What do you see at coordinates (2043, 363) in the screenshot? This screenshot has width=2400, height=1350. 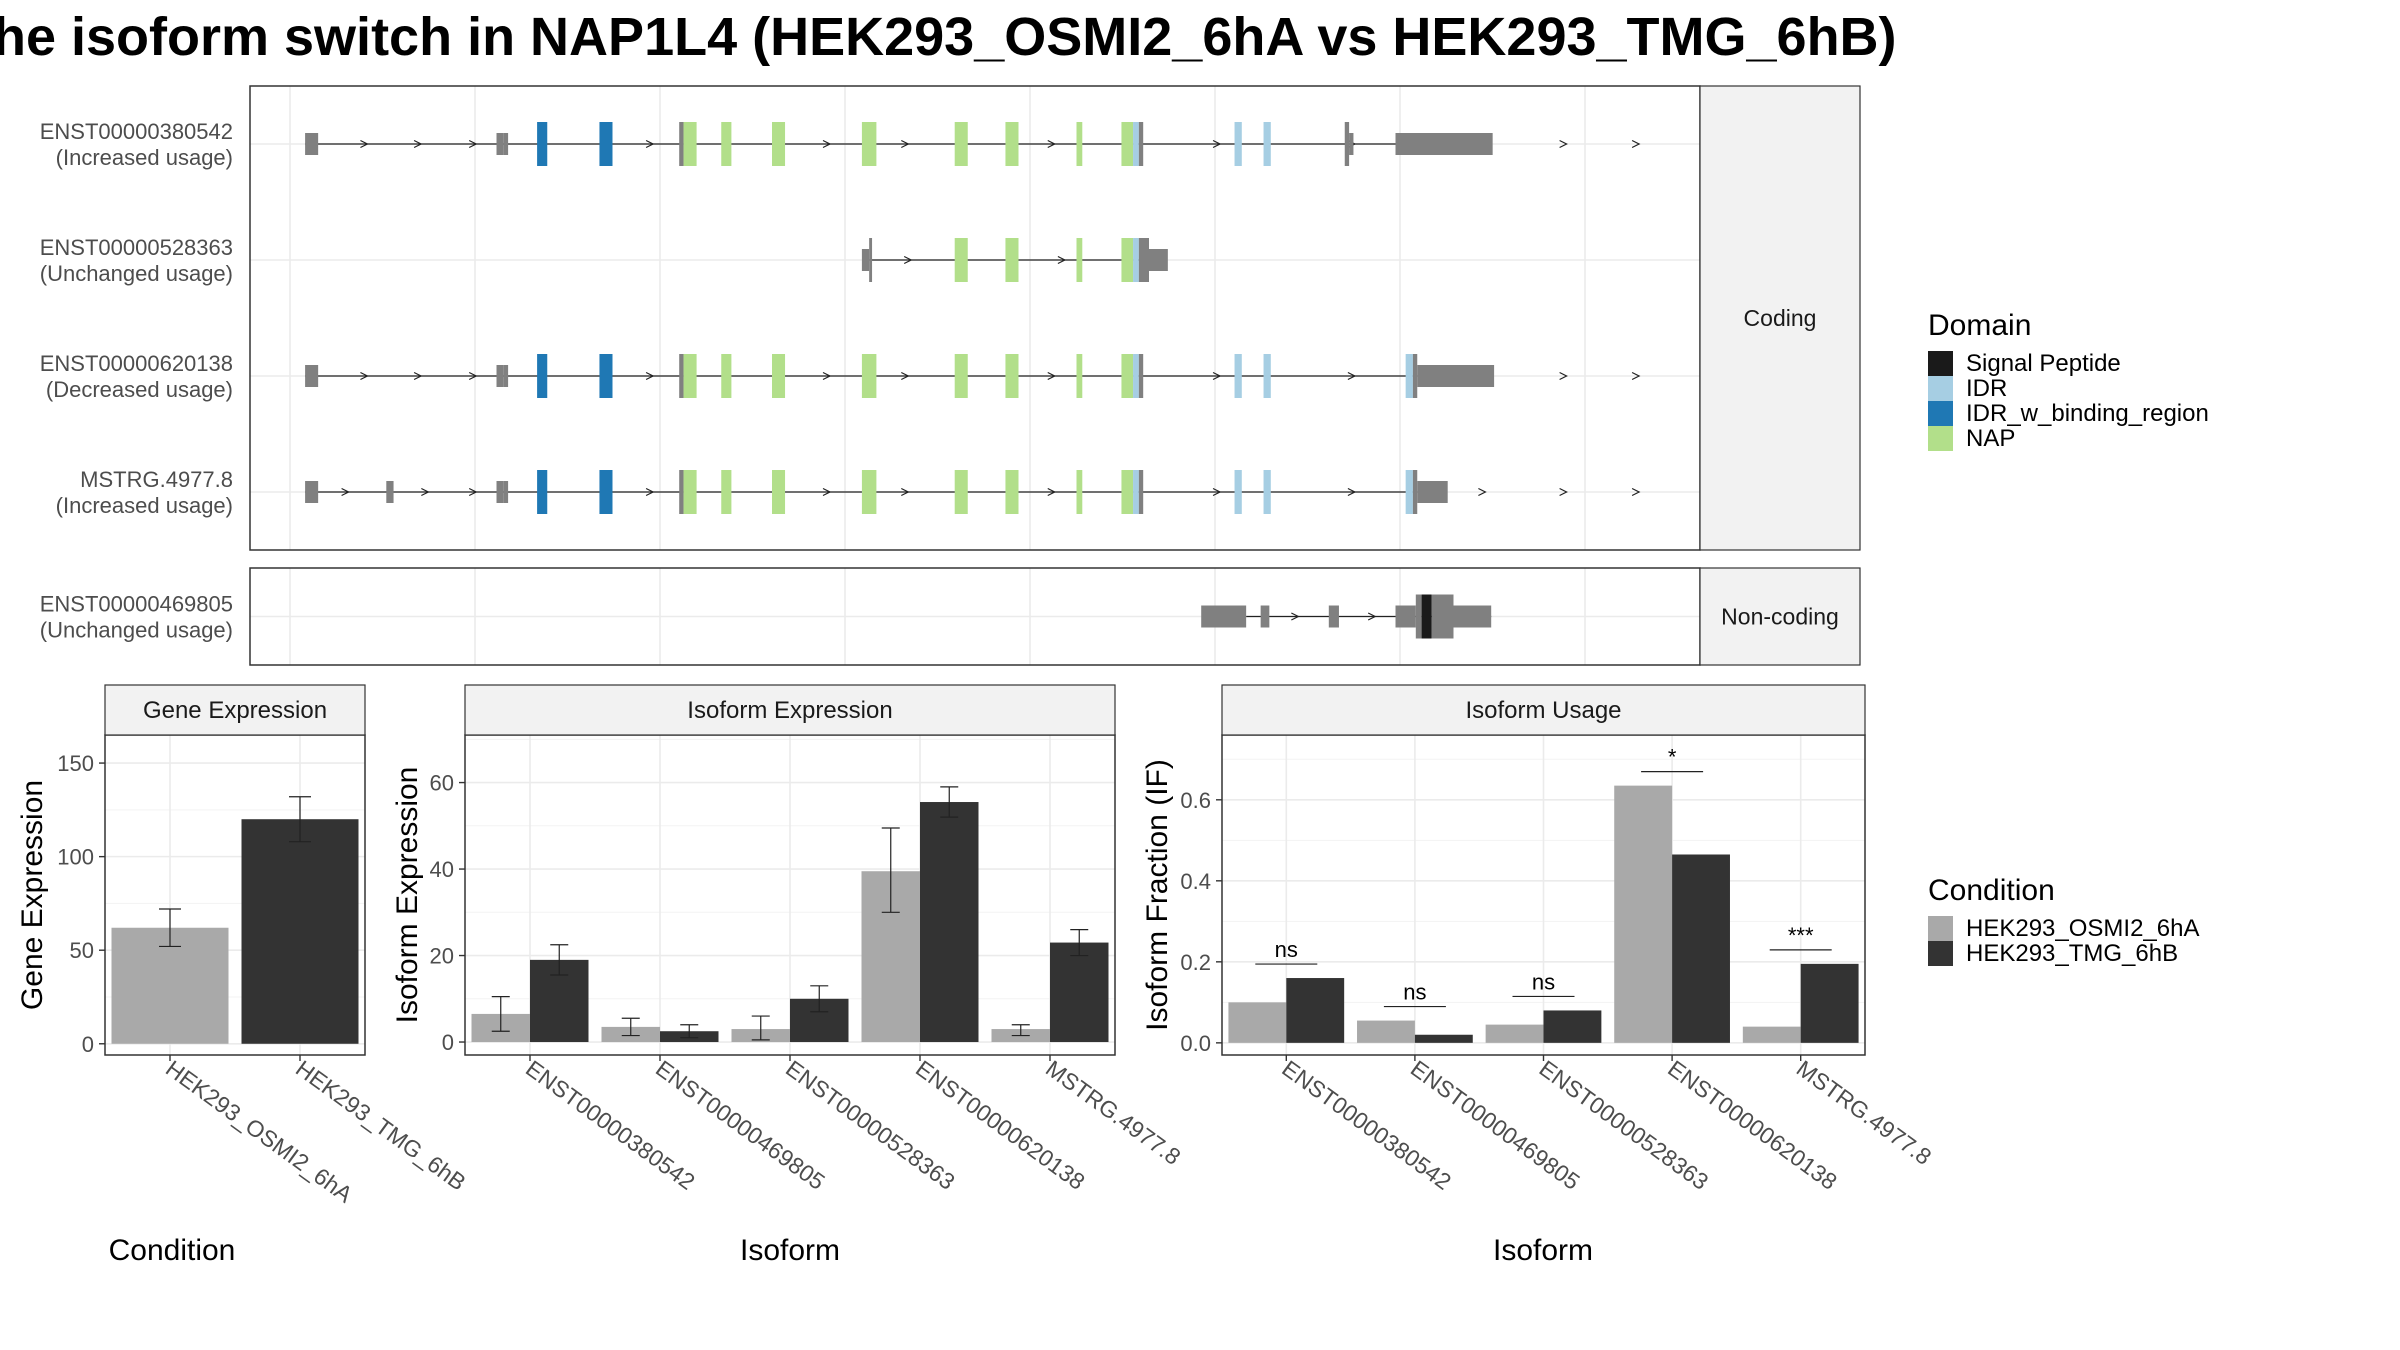 I see `domain-legend-label: Signal Peptide` at bounding box center [2043, 363].